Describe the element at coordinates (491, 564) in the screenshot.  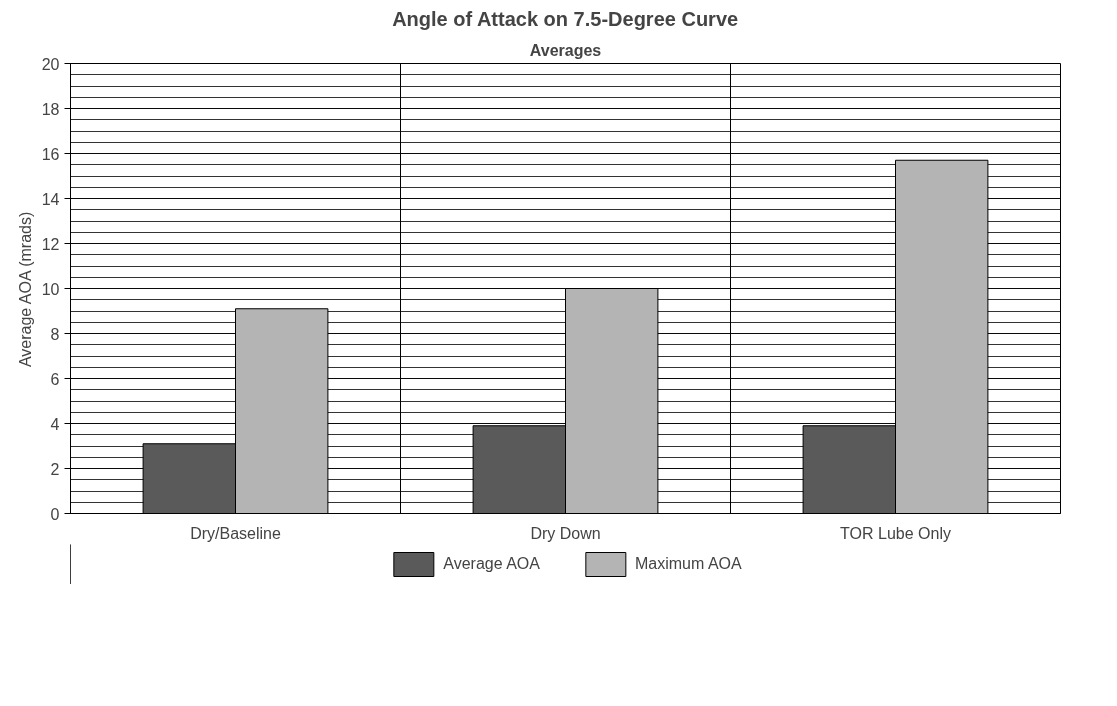
I see `legend-label: Average AOA` at that location.